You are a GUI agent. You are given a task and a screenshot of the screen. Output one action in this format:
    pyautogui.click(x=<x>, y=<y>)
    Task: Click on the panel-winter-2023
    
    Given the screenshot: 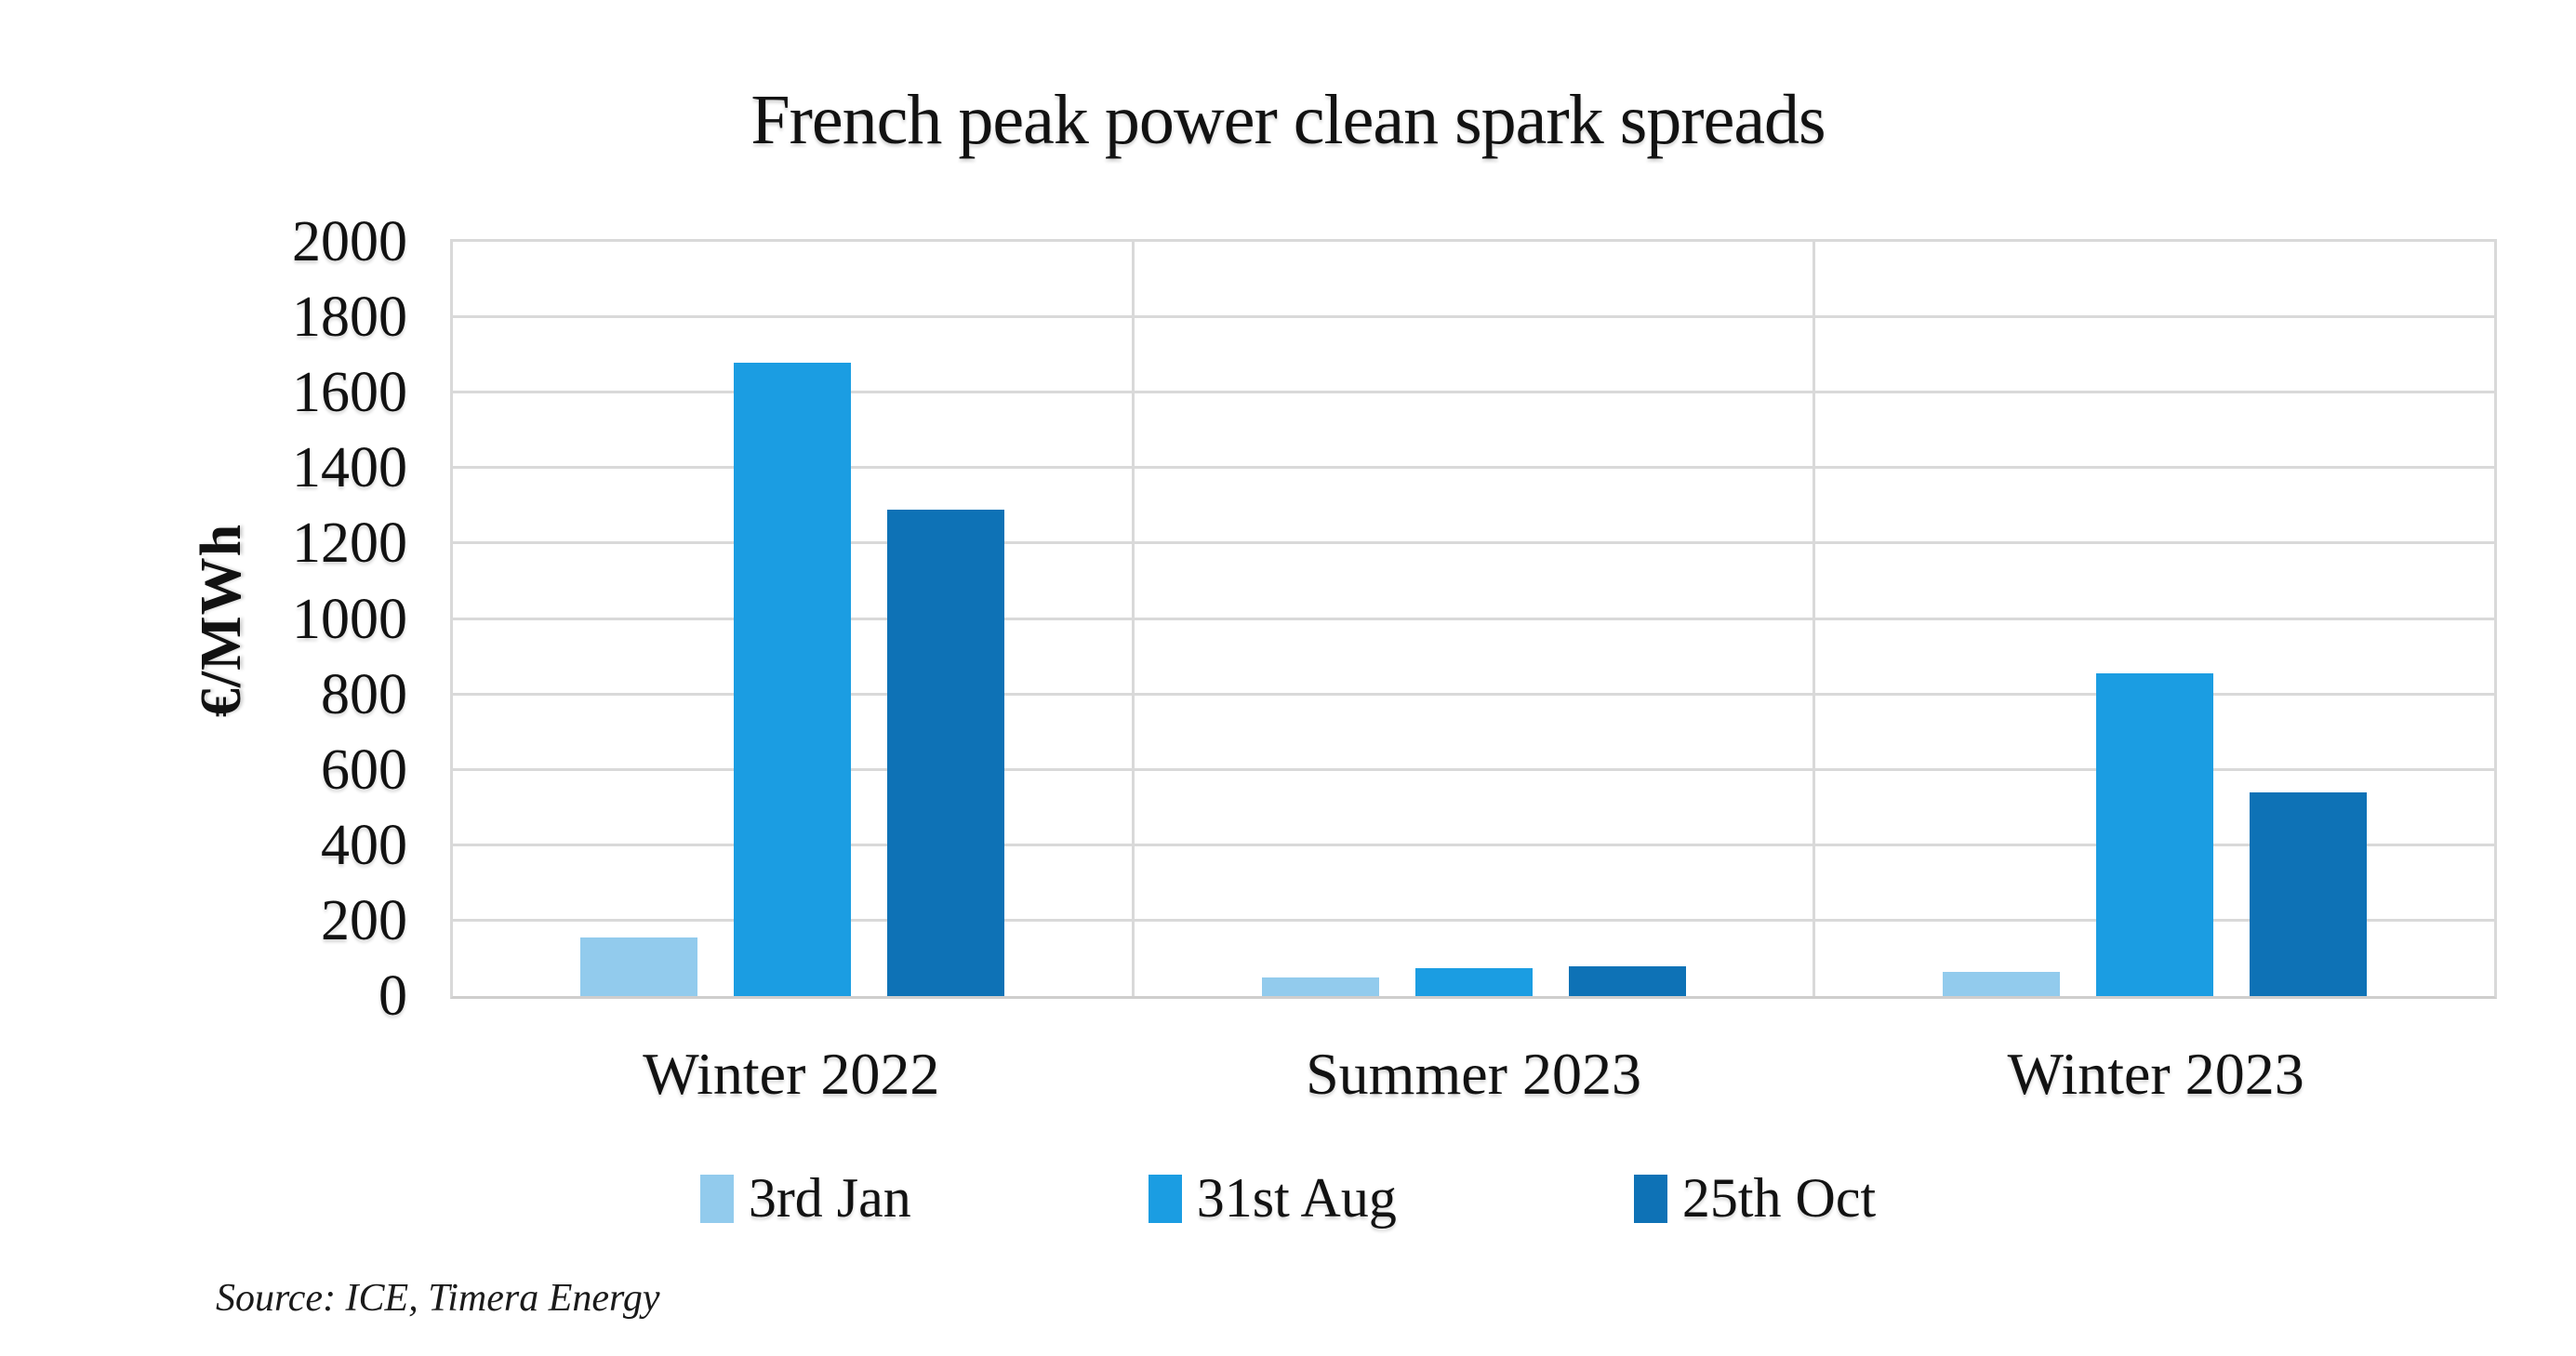 What is the action you would take?
    pyautogui.click(x=2153, y=619)
    